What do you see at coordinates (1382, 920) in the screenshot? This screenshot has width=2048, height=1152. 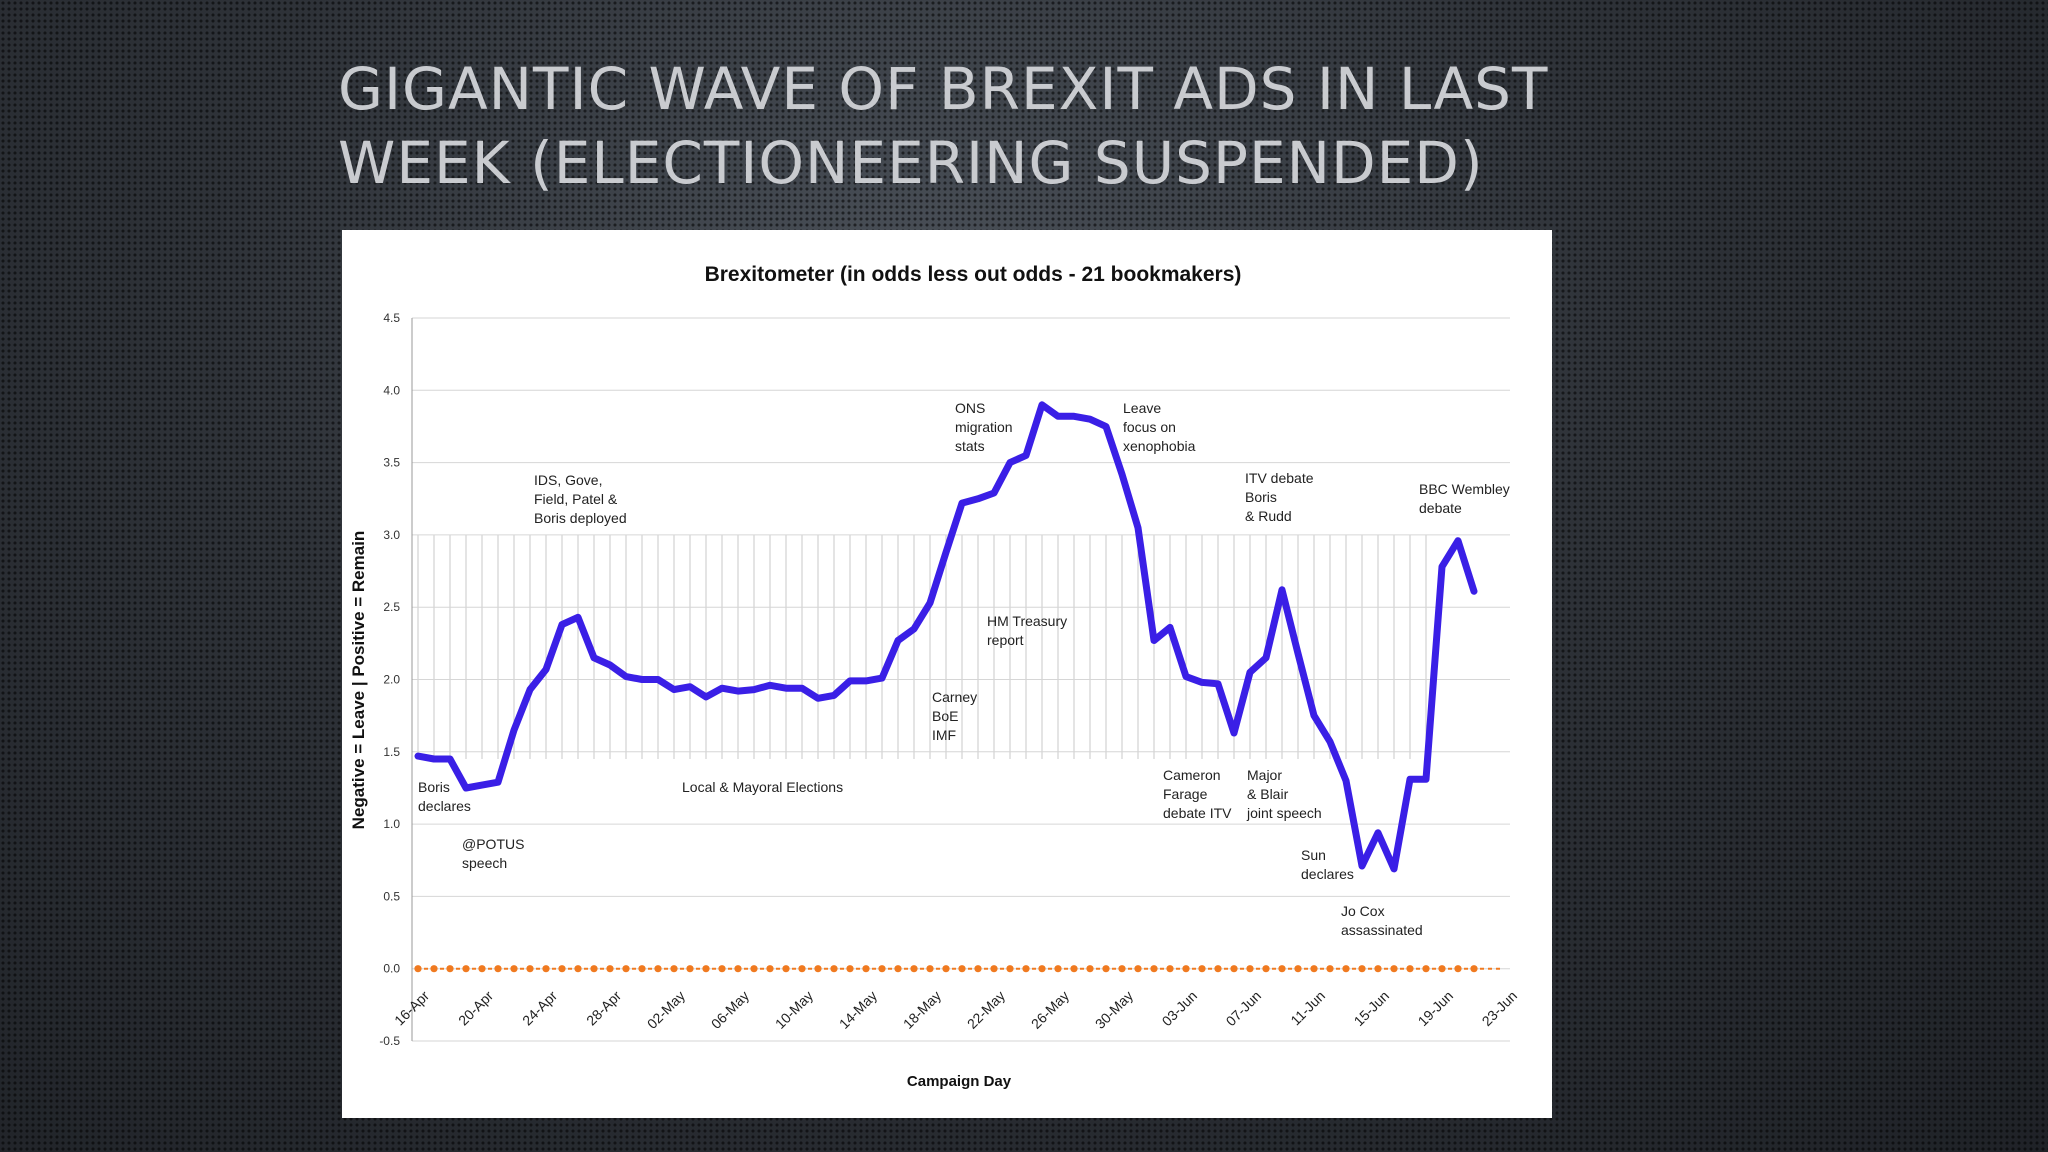 I see `annotation-jo-cox: Jo Cox assassinated` at bounding box center [1382, 920].